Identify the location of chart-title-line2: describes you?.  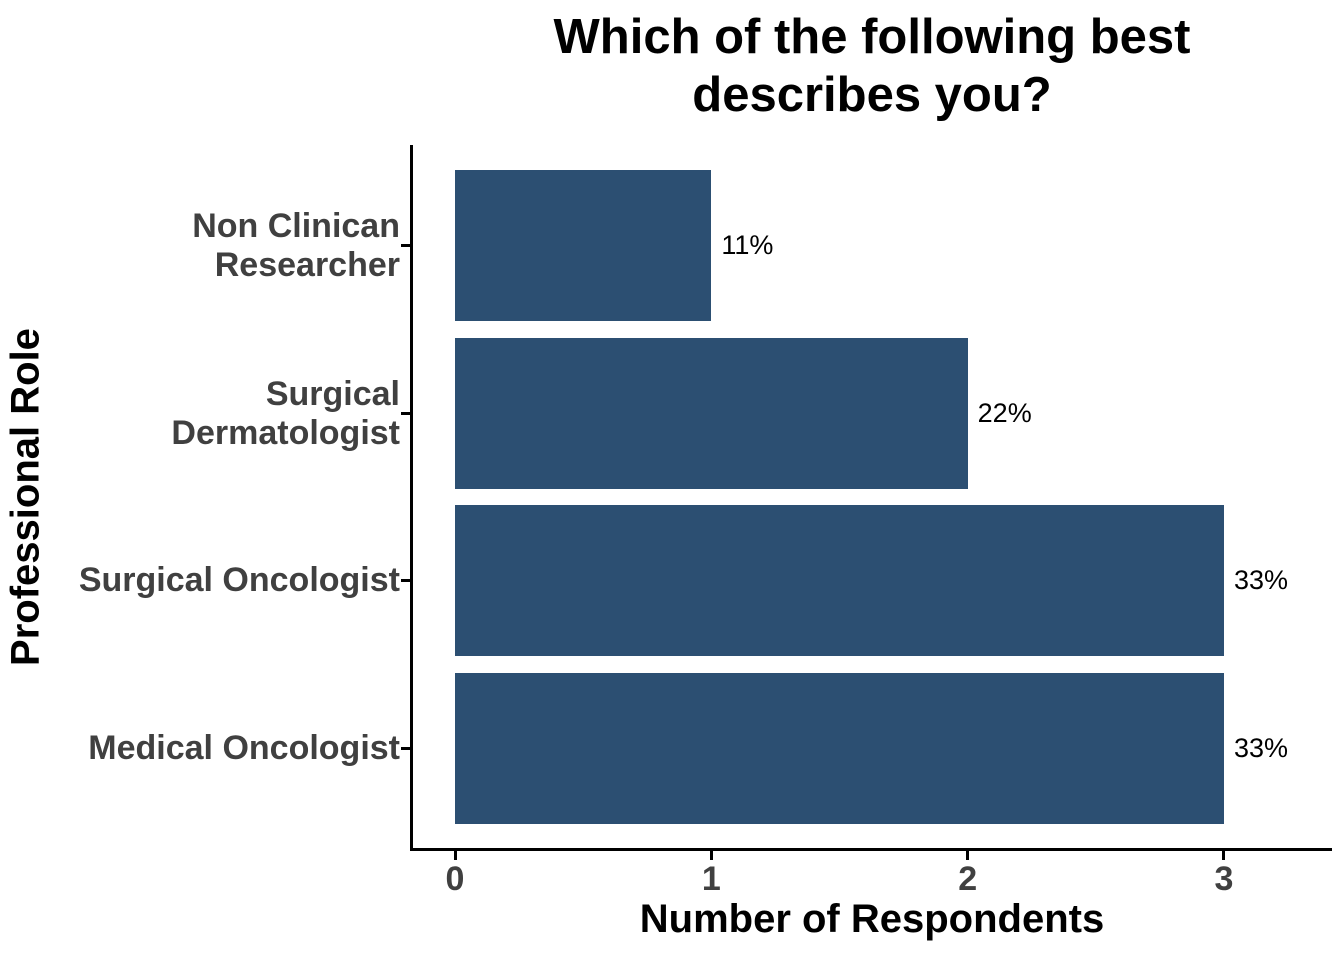
(872, 95).